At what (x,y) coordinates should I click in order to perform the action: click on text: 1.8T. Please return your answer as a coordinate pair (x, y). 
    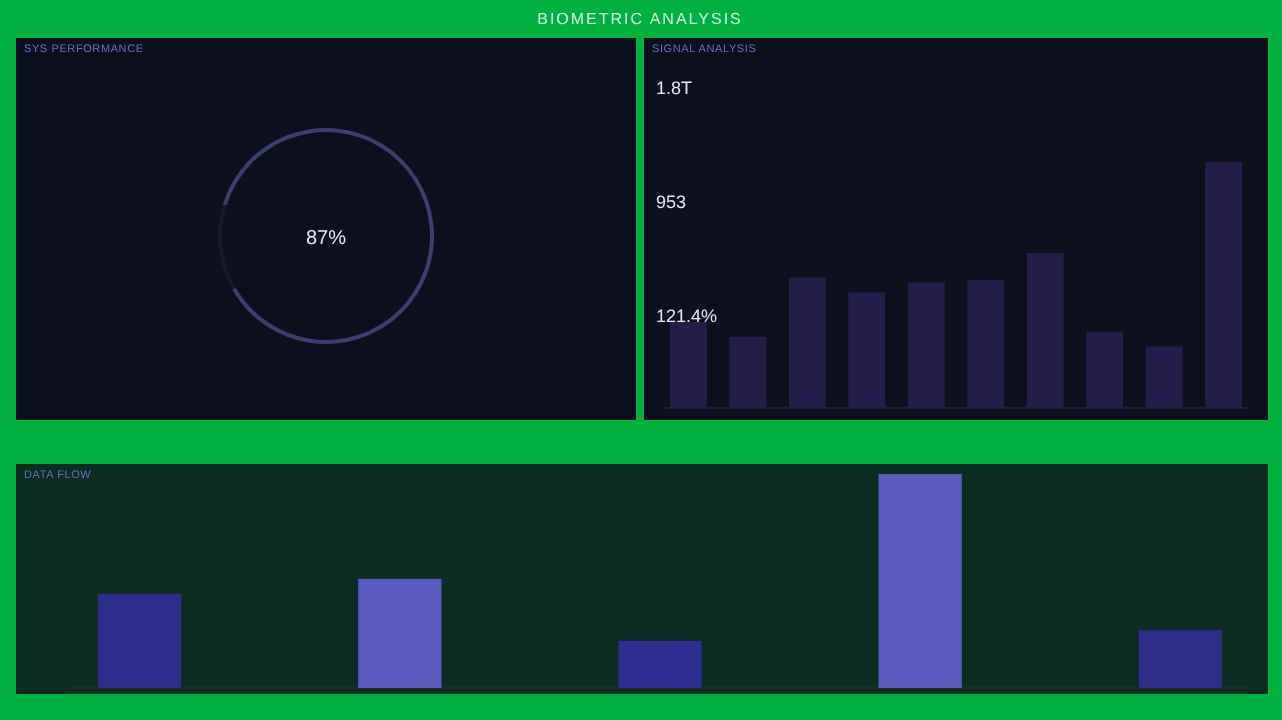
    Looking at the image, I should click on (675, 88).